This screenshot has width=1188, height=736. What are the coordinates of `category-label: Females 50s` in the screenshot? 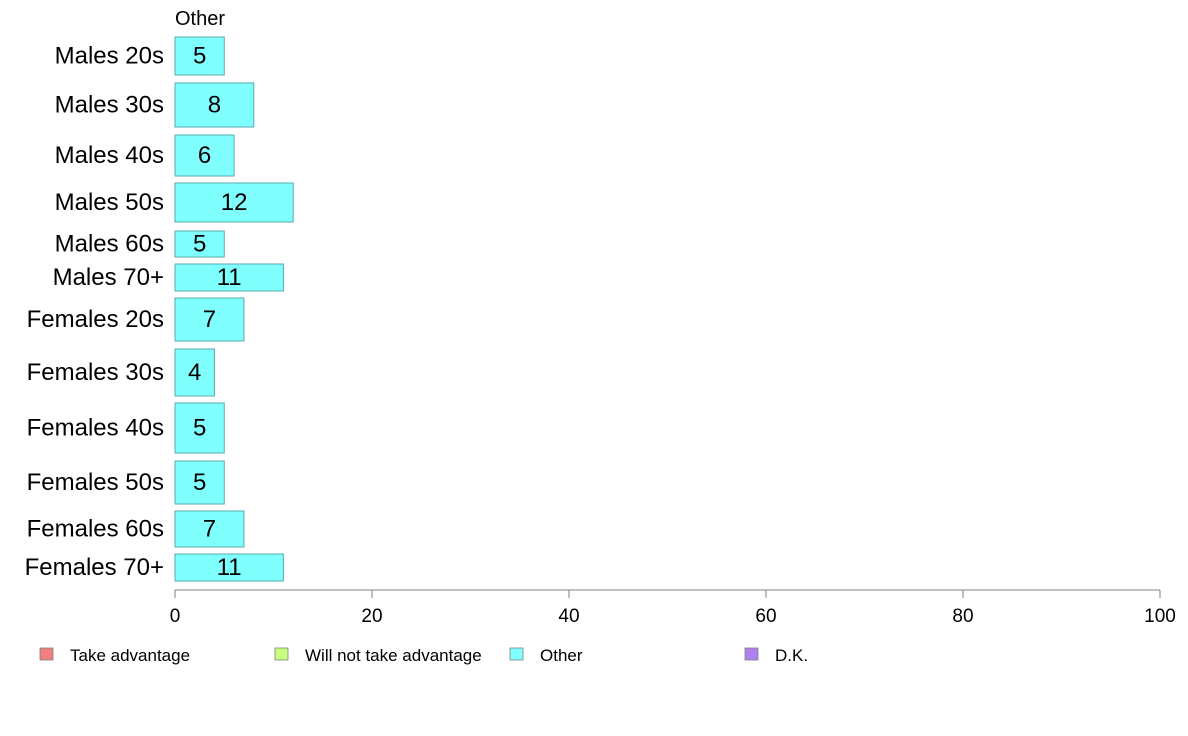 It's located at (95, 482).